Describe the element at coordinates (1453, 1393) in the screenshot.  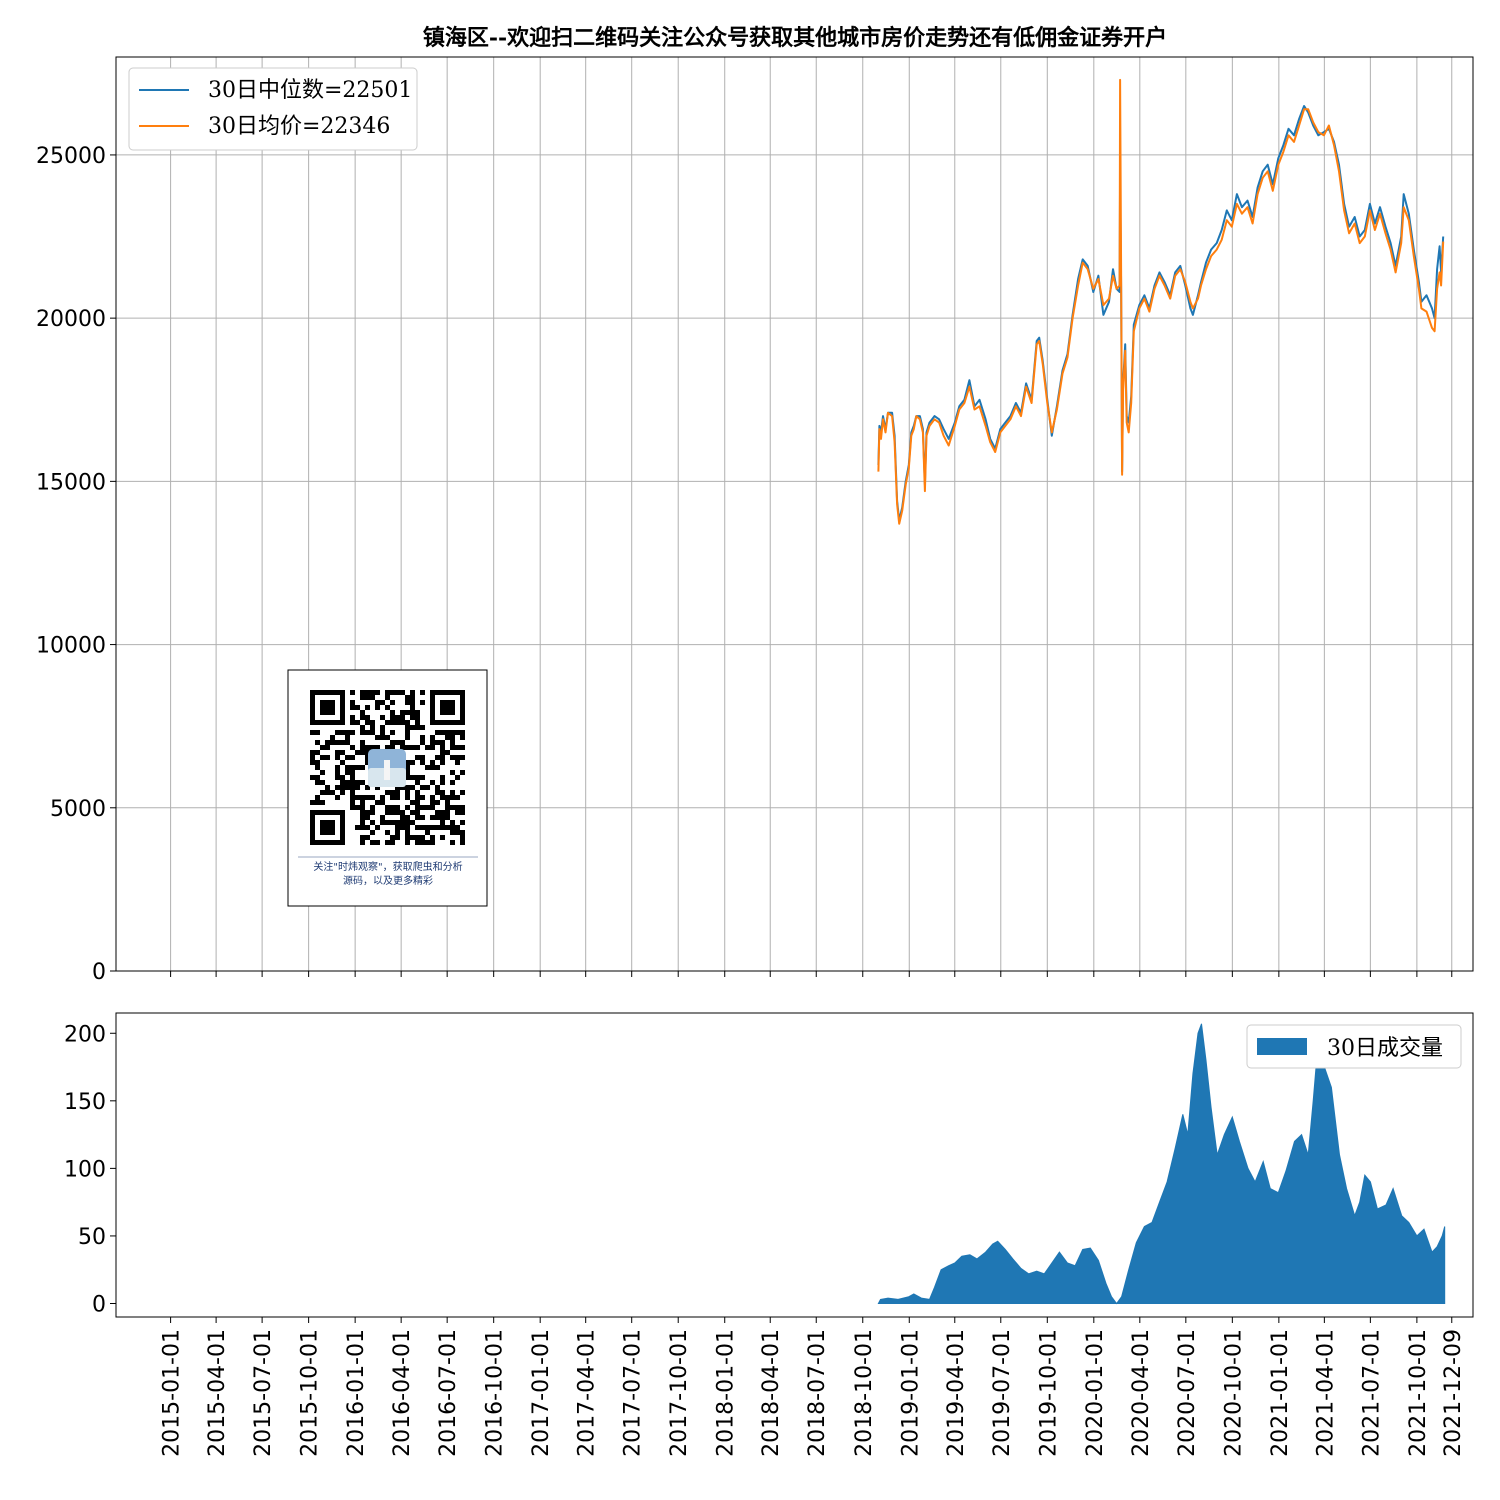
I see `volume-x-tick-label: 2021-12-09` at that location.